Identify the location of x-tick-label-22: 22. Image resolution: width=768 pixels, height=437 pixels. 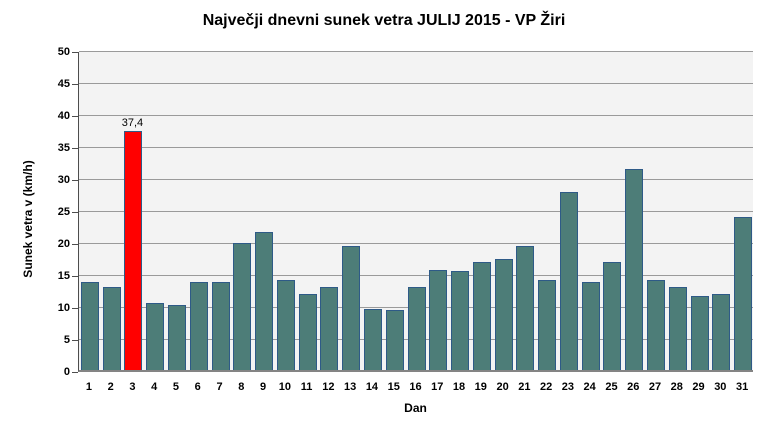
(546, 387).